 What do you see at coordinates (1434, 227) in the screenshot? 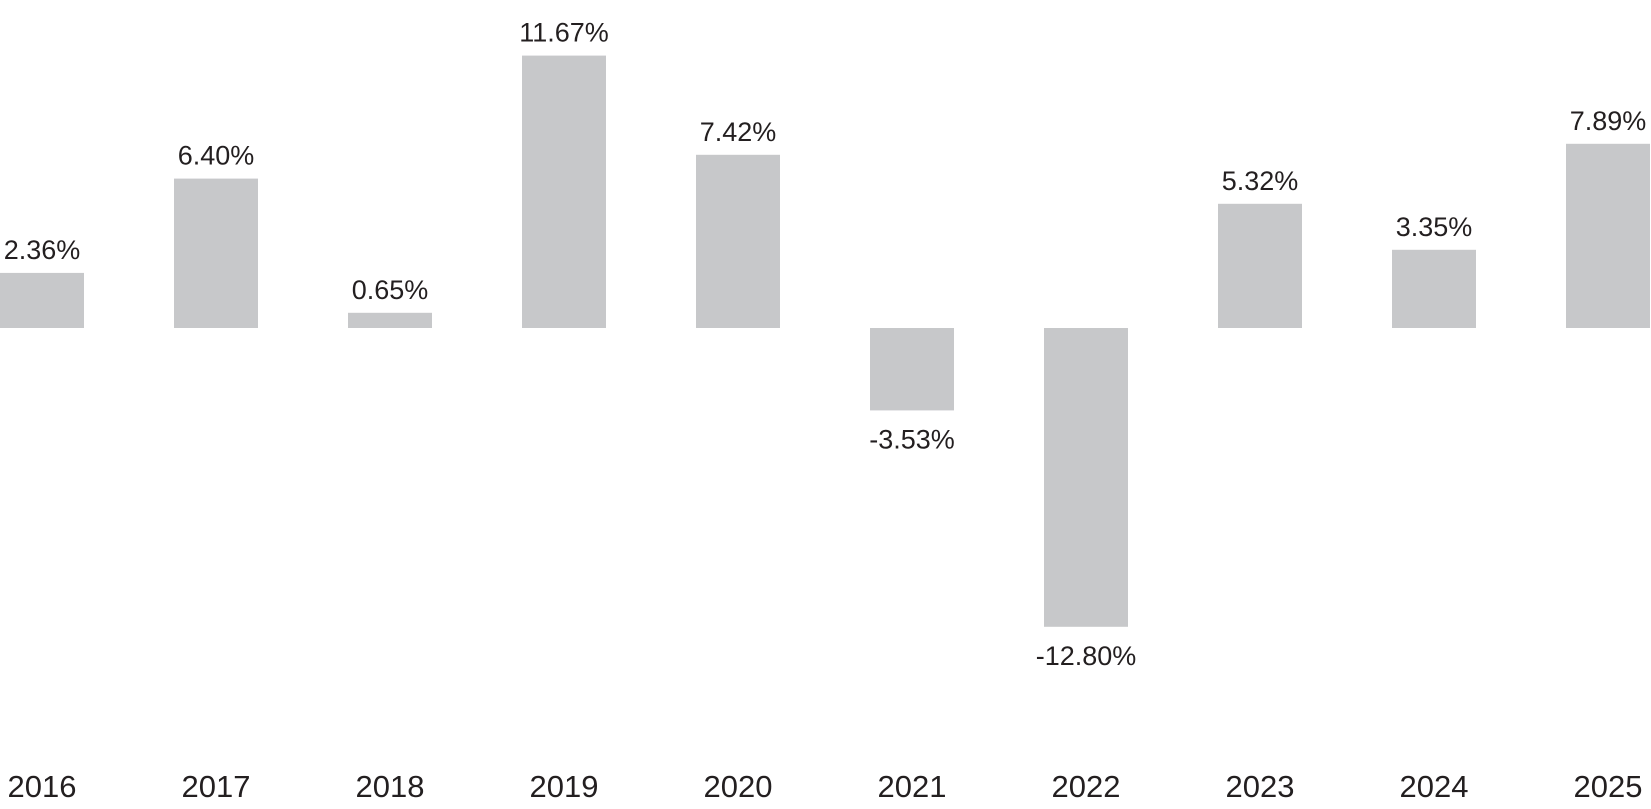
I see `data-label-2024: 3.35%` at bounding box center [1434, 227].